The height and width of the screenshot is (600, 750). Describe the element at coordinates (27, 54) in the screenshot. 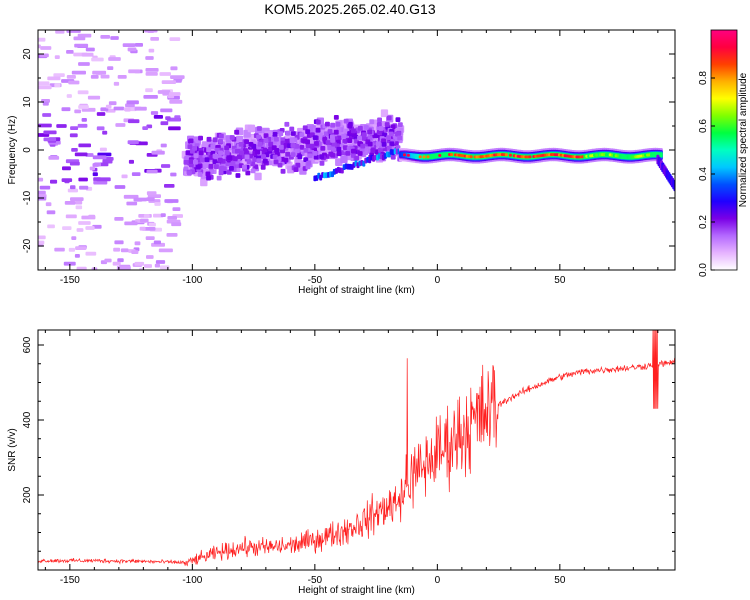

I see `spectrogram-ytick-label: 20` at that location.